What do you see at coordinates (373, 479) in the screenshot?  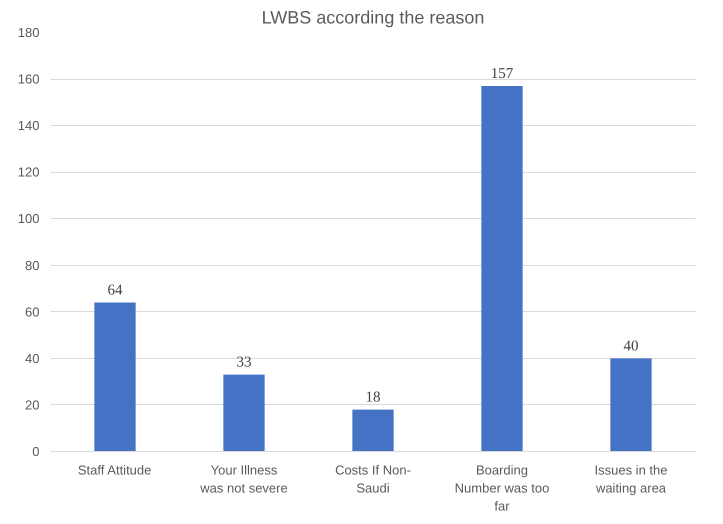 I see `x-tick-label: Costs If Non-Saudi` at bounding box center [373, 479].